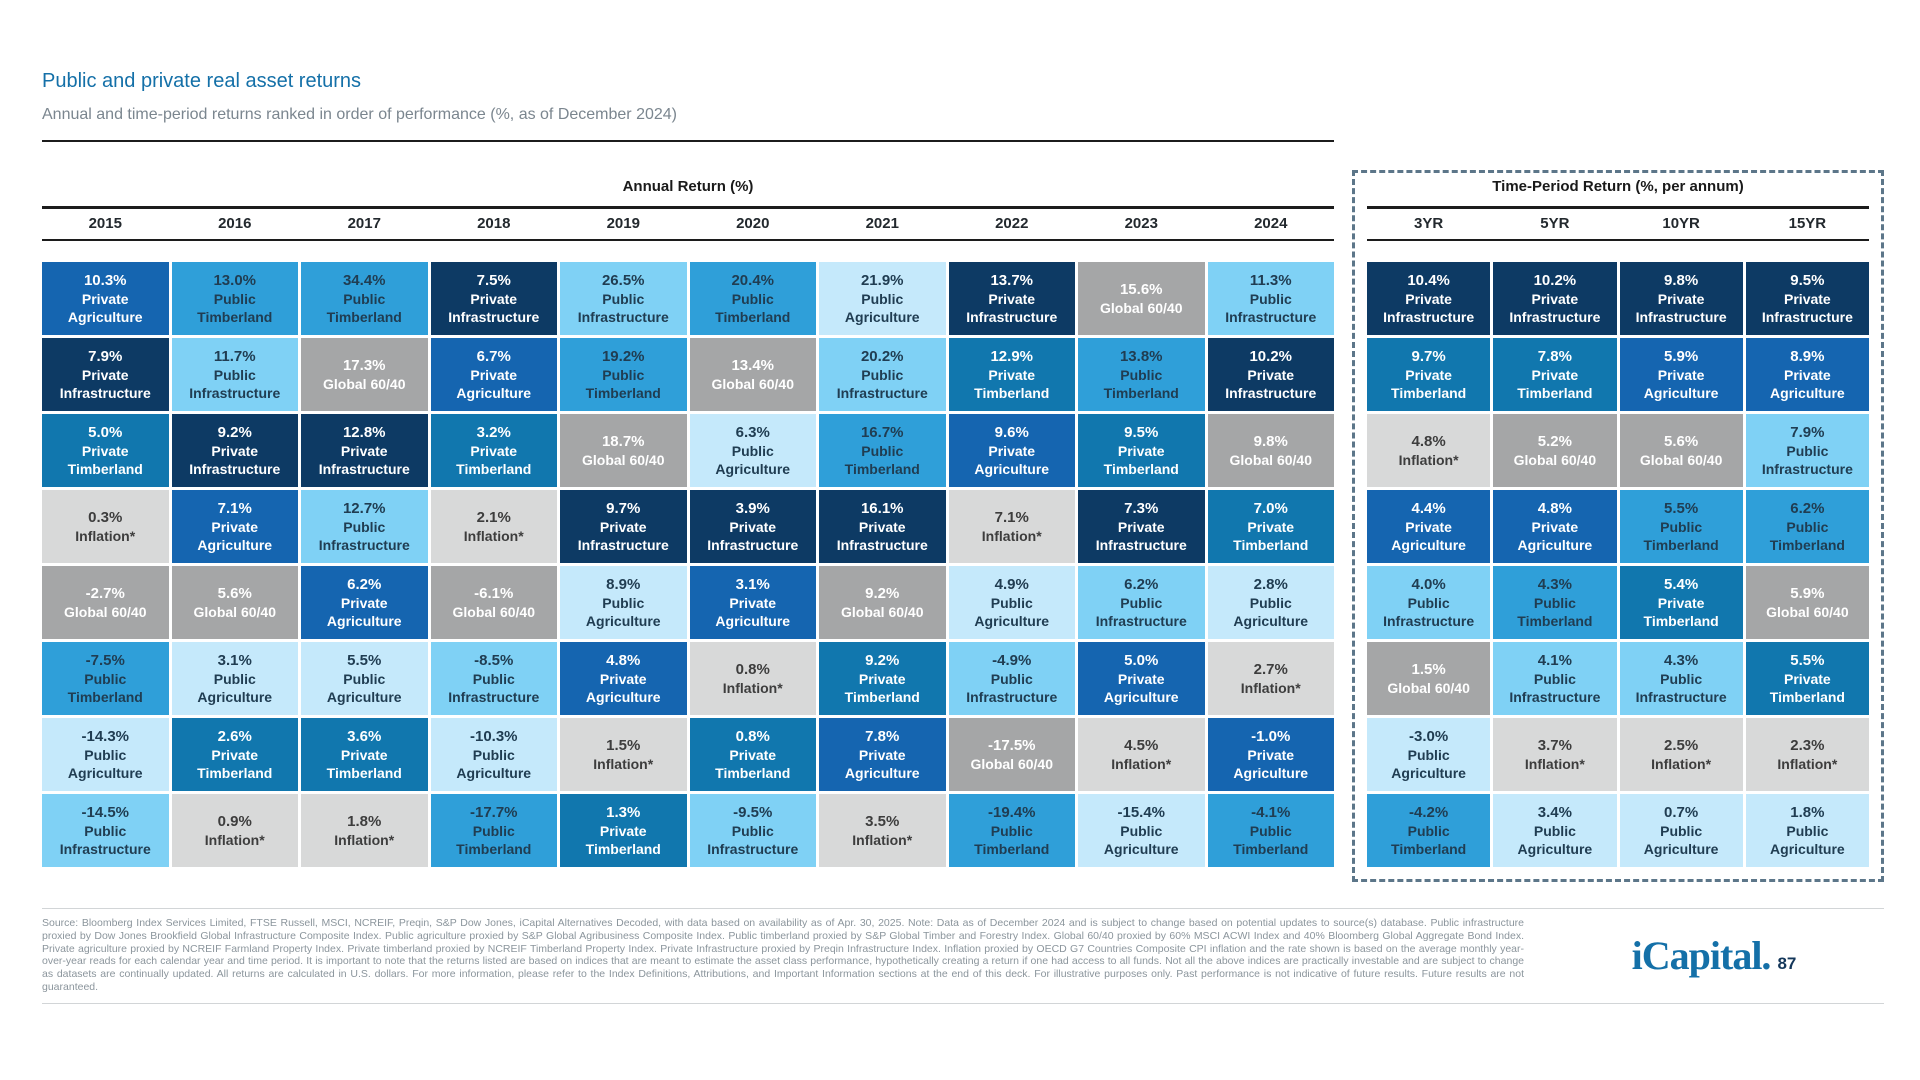 This screenshot has height=1080, width=1920. What do you see at coordinates (235, 223) in the screenshot?
I see `column-header-2016: 2016` at bounding box center [235, 223].